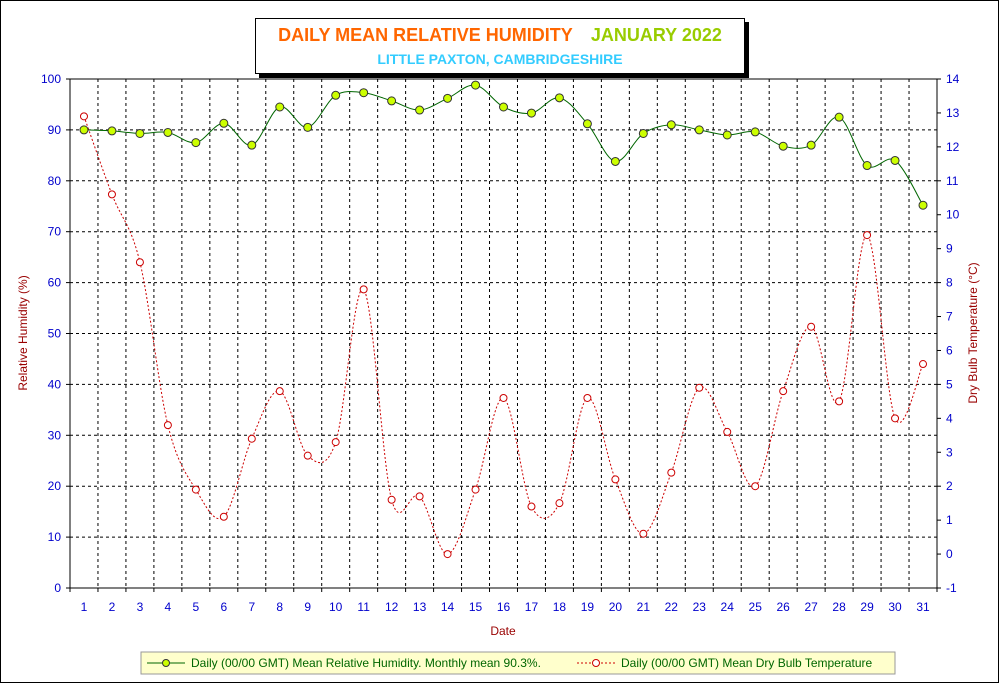  Describe the element at coordinates (756, 607) in the screenshot. I see `x-tick-label: 25` at that location.